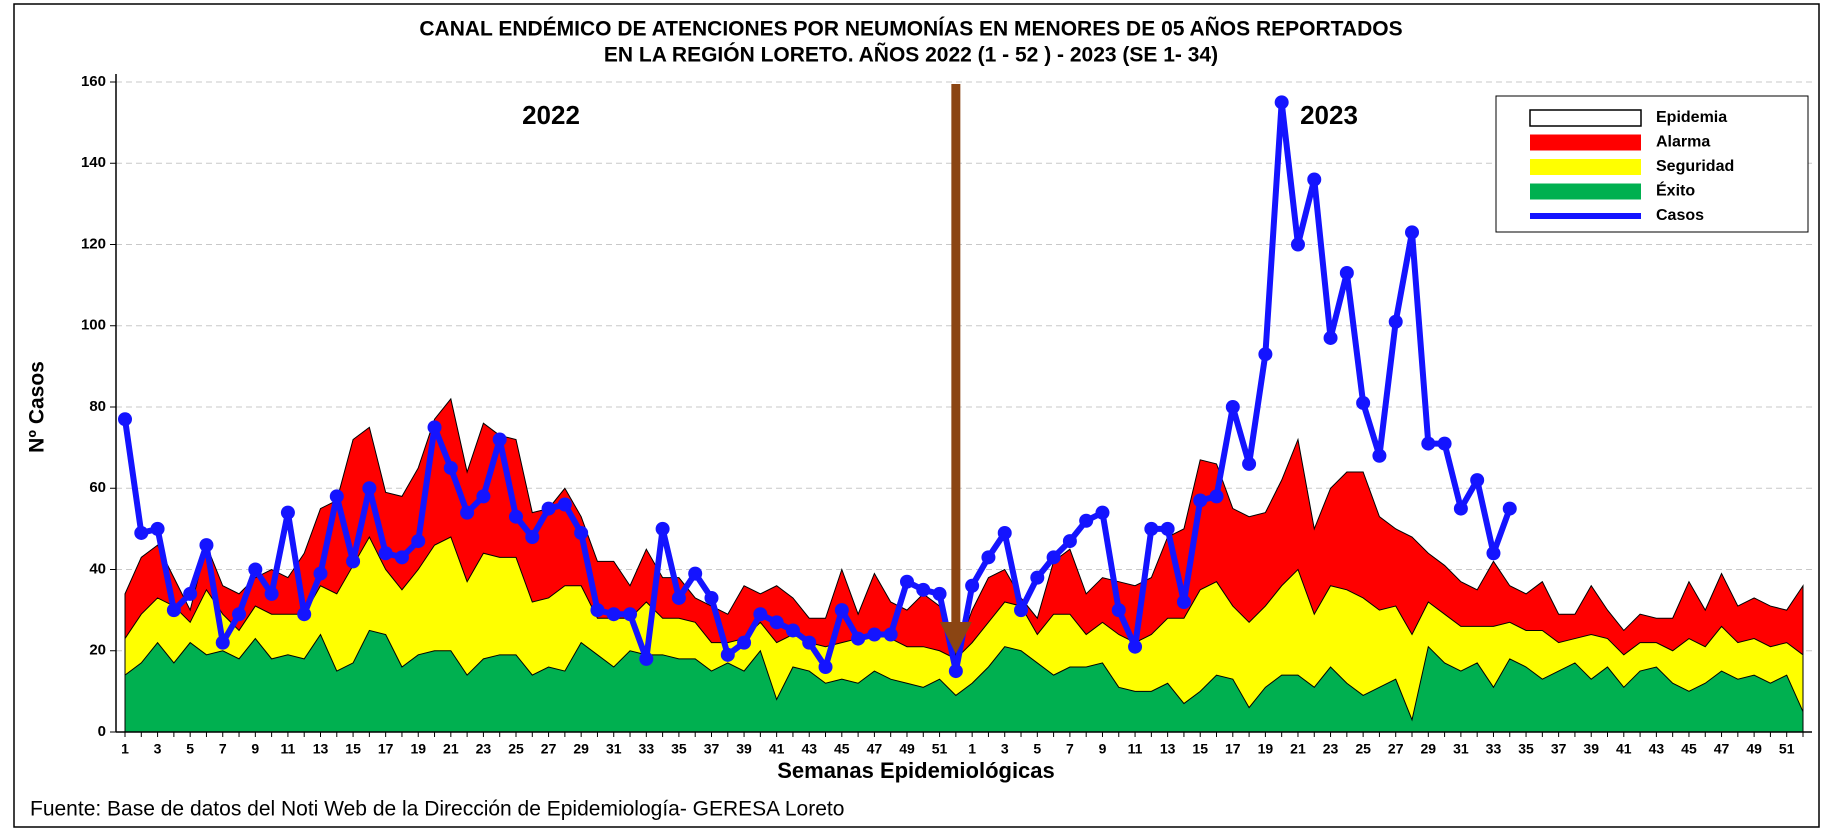  I want to click on y-tick-label: 160, so click(93, 81).